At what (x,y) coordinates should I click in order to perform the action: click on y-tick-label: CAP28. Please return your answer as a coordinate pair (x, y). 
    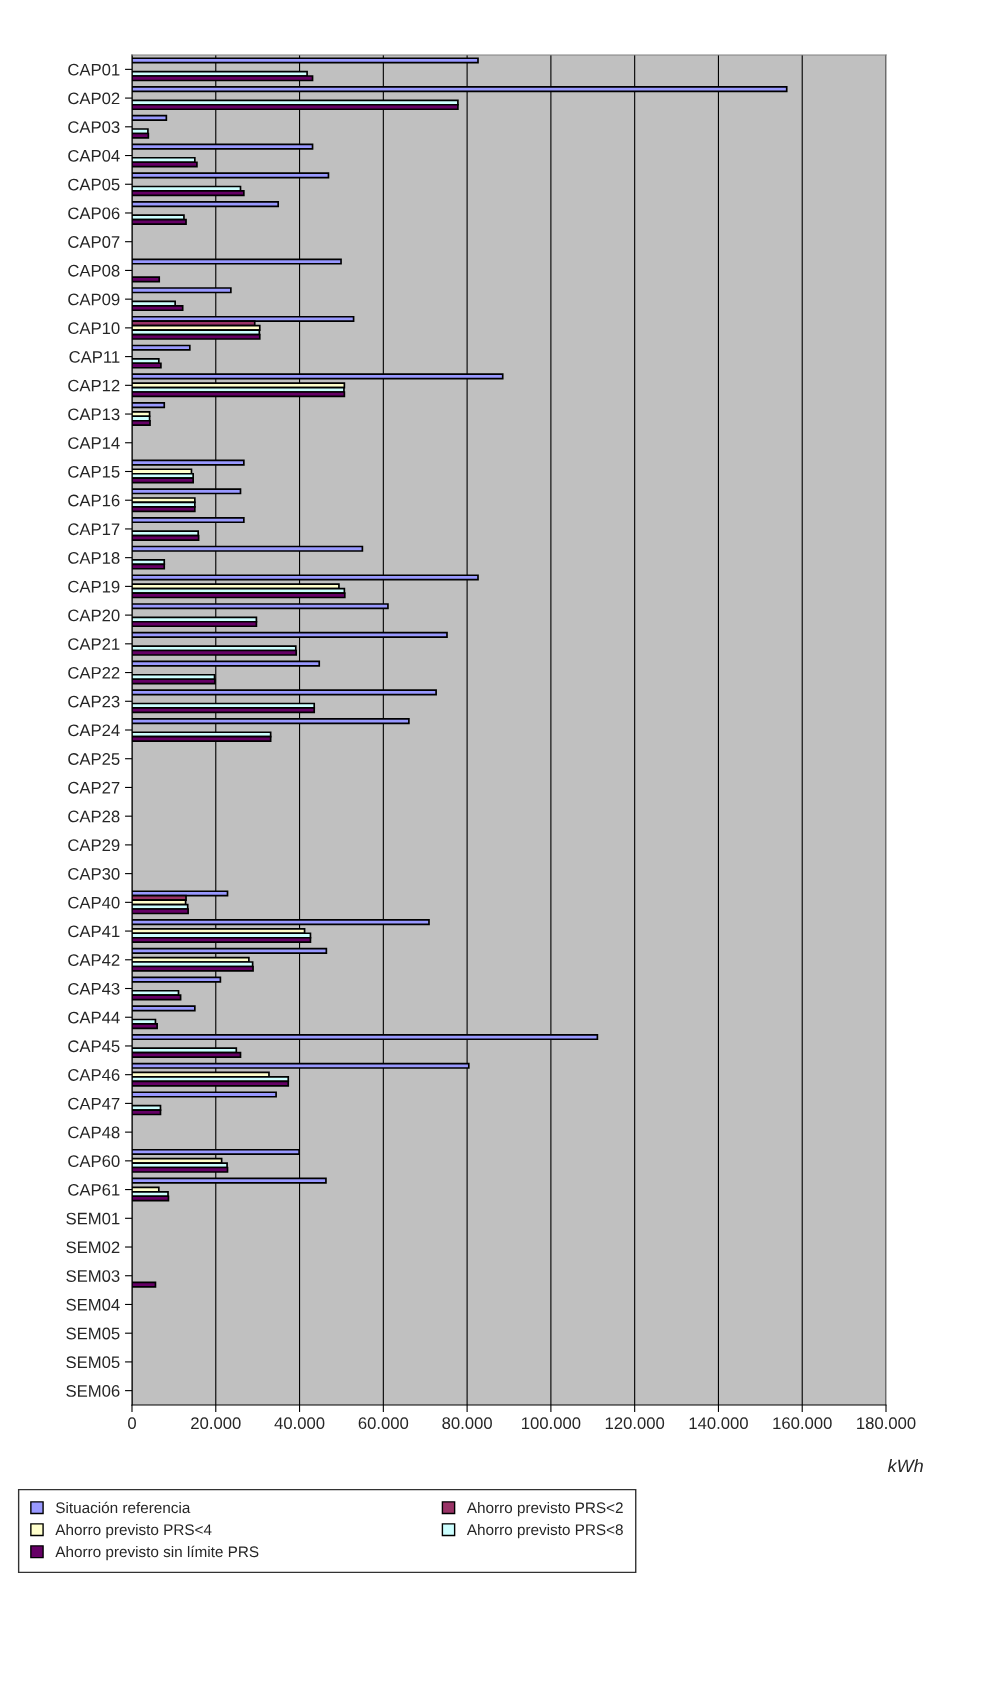
    Looking at the image, I should click on (94, 816).